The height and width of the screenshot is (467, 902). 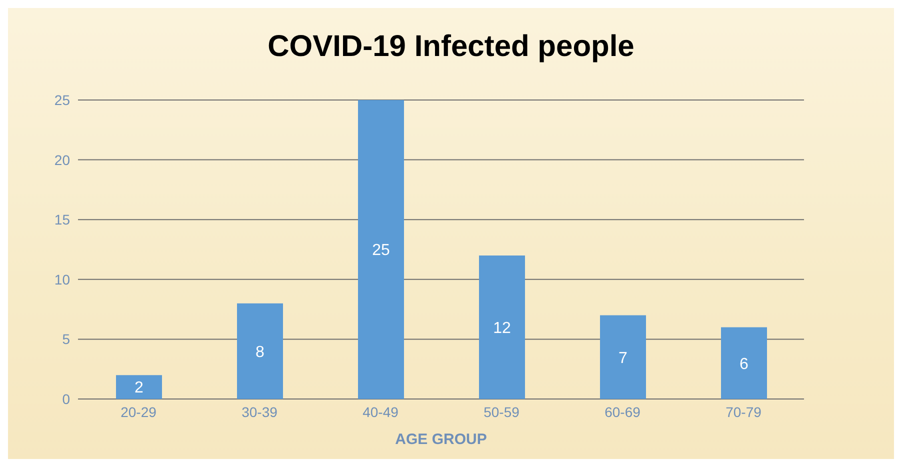 I want to click on chart-title: COVID-19 Infected people, so click(x=451, y=47).